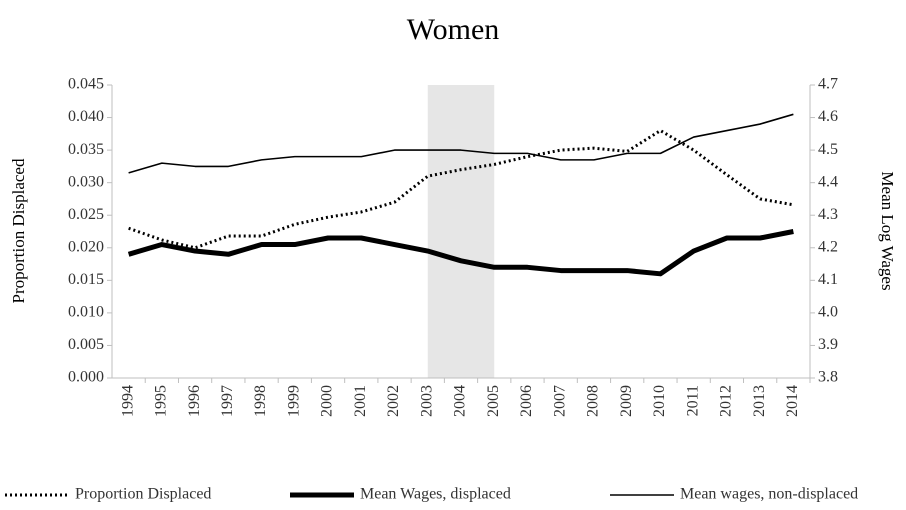 The width and height of the screenshot is (906, 510). What do you see at coordinates (360, 401) in the screenshot?
I see `x-tick-label: 2001` at bounding box center [360, 401].